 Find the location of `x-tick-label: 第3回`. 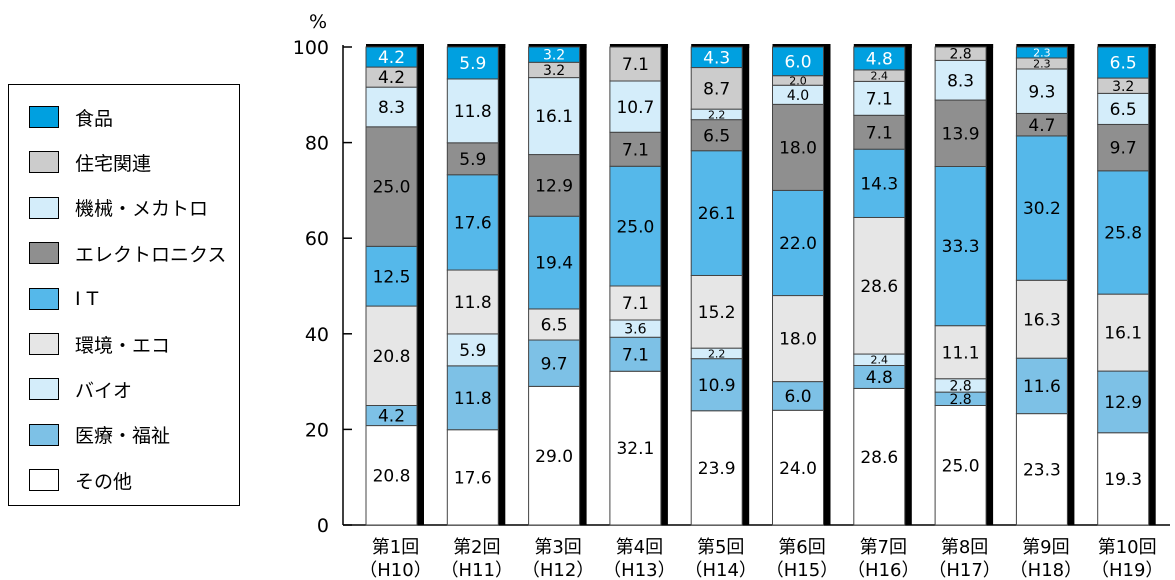

x-tick-label: 第3回 is located at coordinates (557, 547).